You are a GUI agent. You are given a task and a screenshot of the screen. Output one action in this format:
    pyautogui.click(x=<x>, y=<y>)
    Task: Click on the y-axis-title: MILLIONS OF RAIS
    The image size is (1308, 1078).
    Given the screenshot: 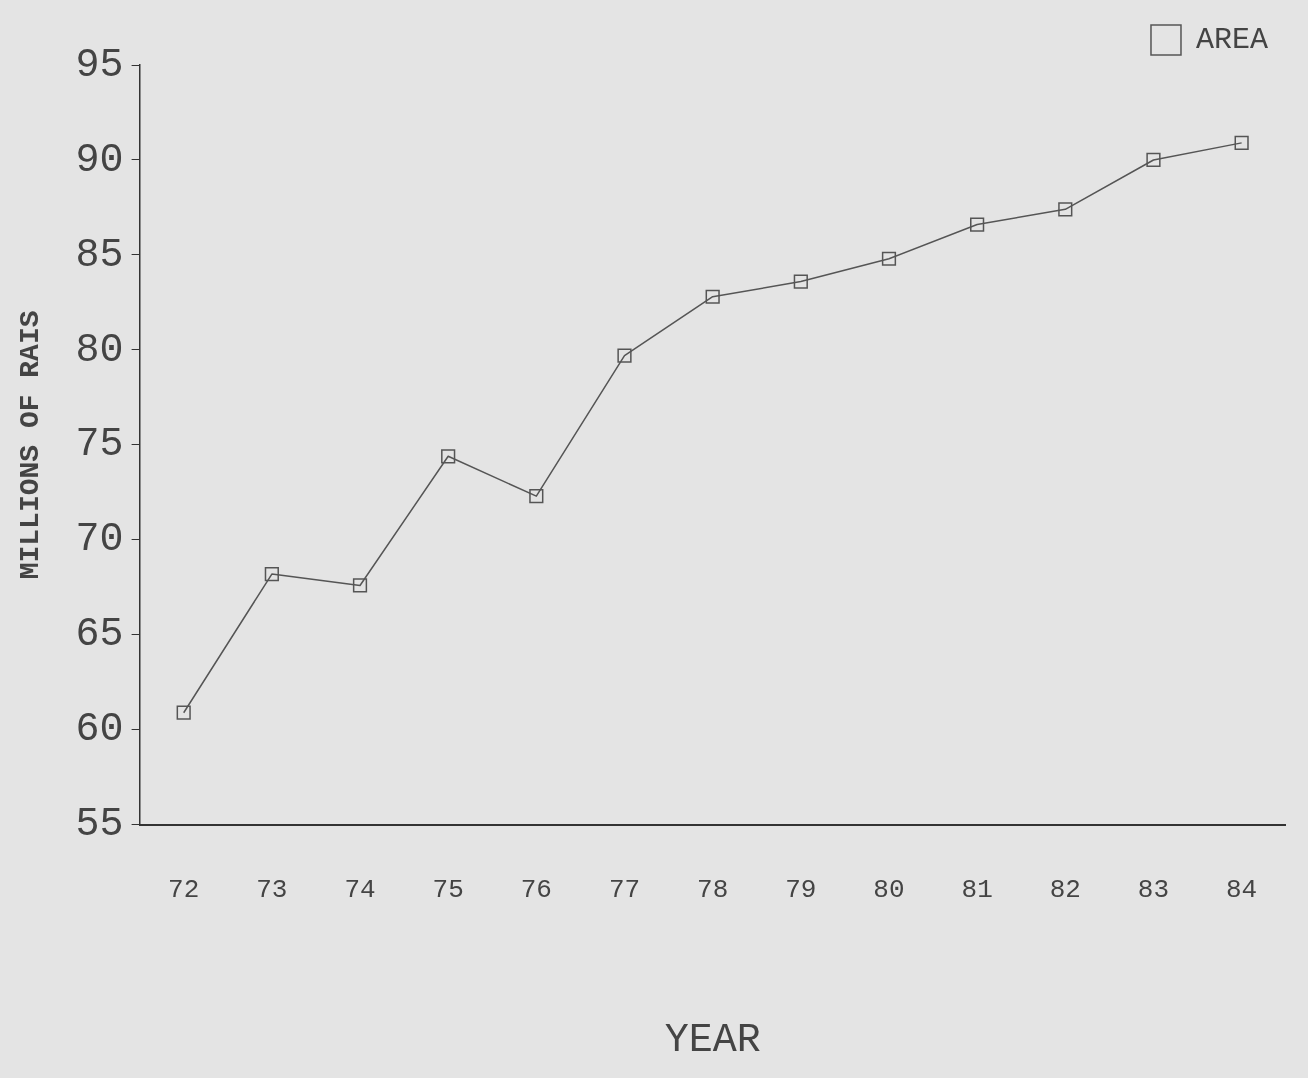 What is the action you would take?
    pyautogui.click(x=30, y=445)
    